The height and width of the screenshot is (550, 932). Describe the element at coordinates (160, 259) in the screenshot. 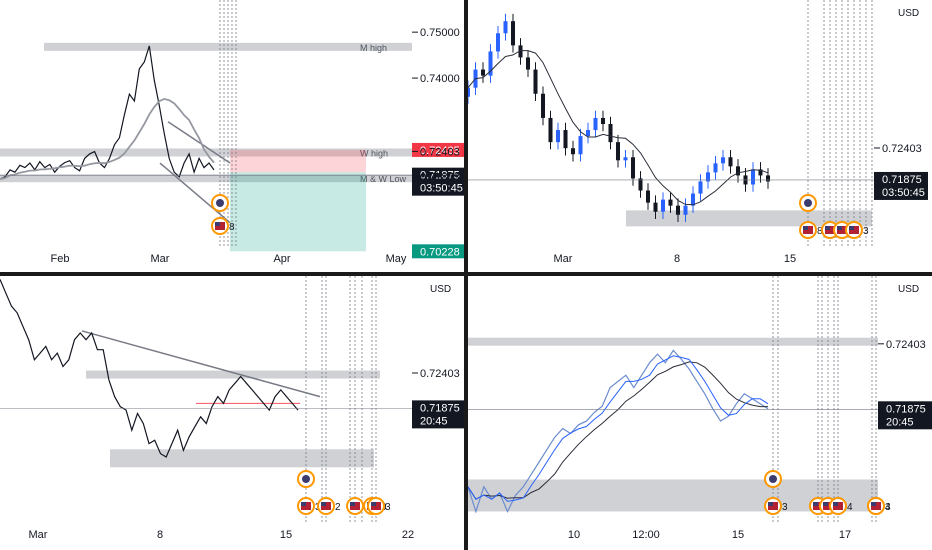

I see `x-tick-1: Mar` at that location.